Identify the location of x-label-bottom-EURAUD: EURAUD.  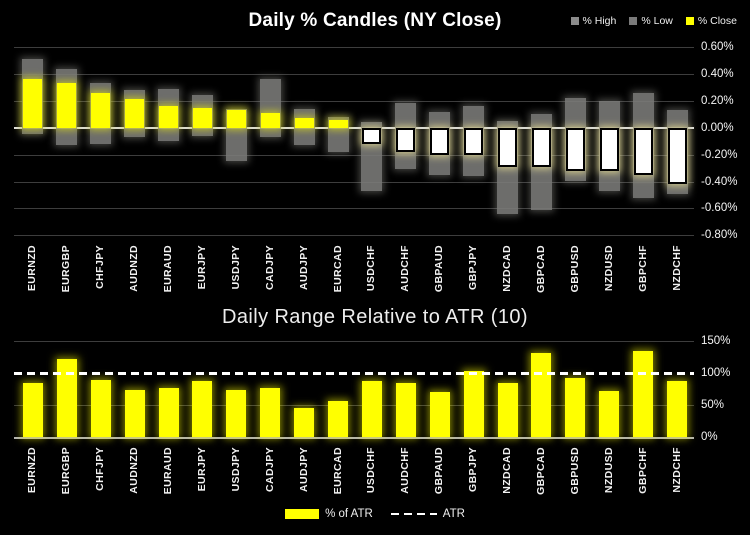
(168, 471).